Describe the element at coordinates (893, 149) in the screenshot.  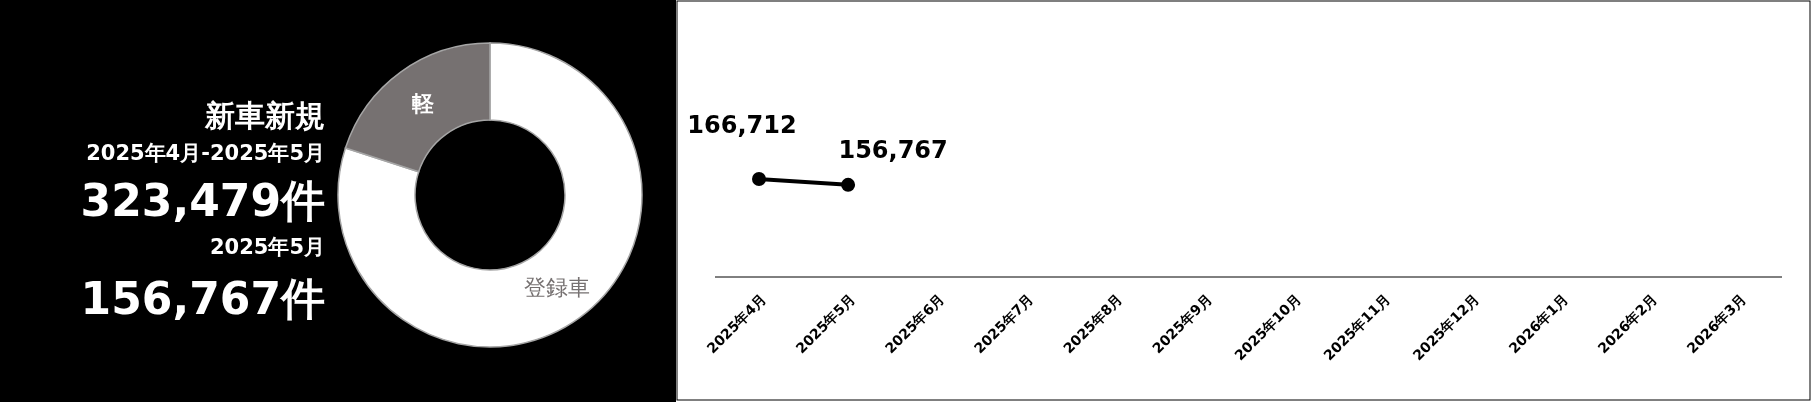
I see `data-label: 156,767` at that location.